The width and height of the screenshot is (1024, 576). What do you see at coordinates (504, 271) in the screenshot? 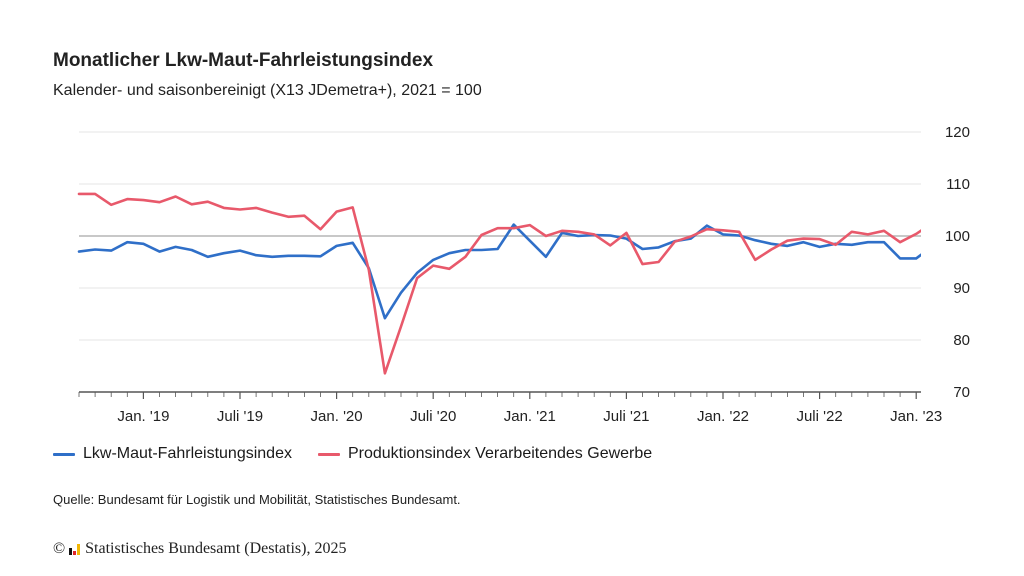
I see `series-line-lkw-maut` at bounding box center [504, 271].